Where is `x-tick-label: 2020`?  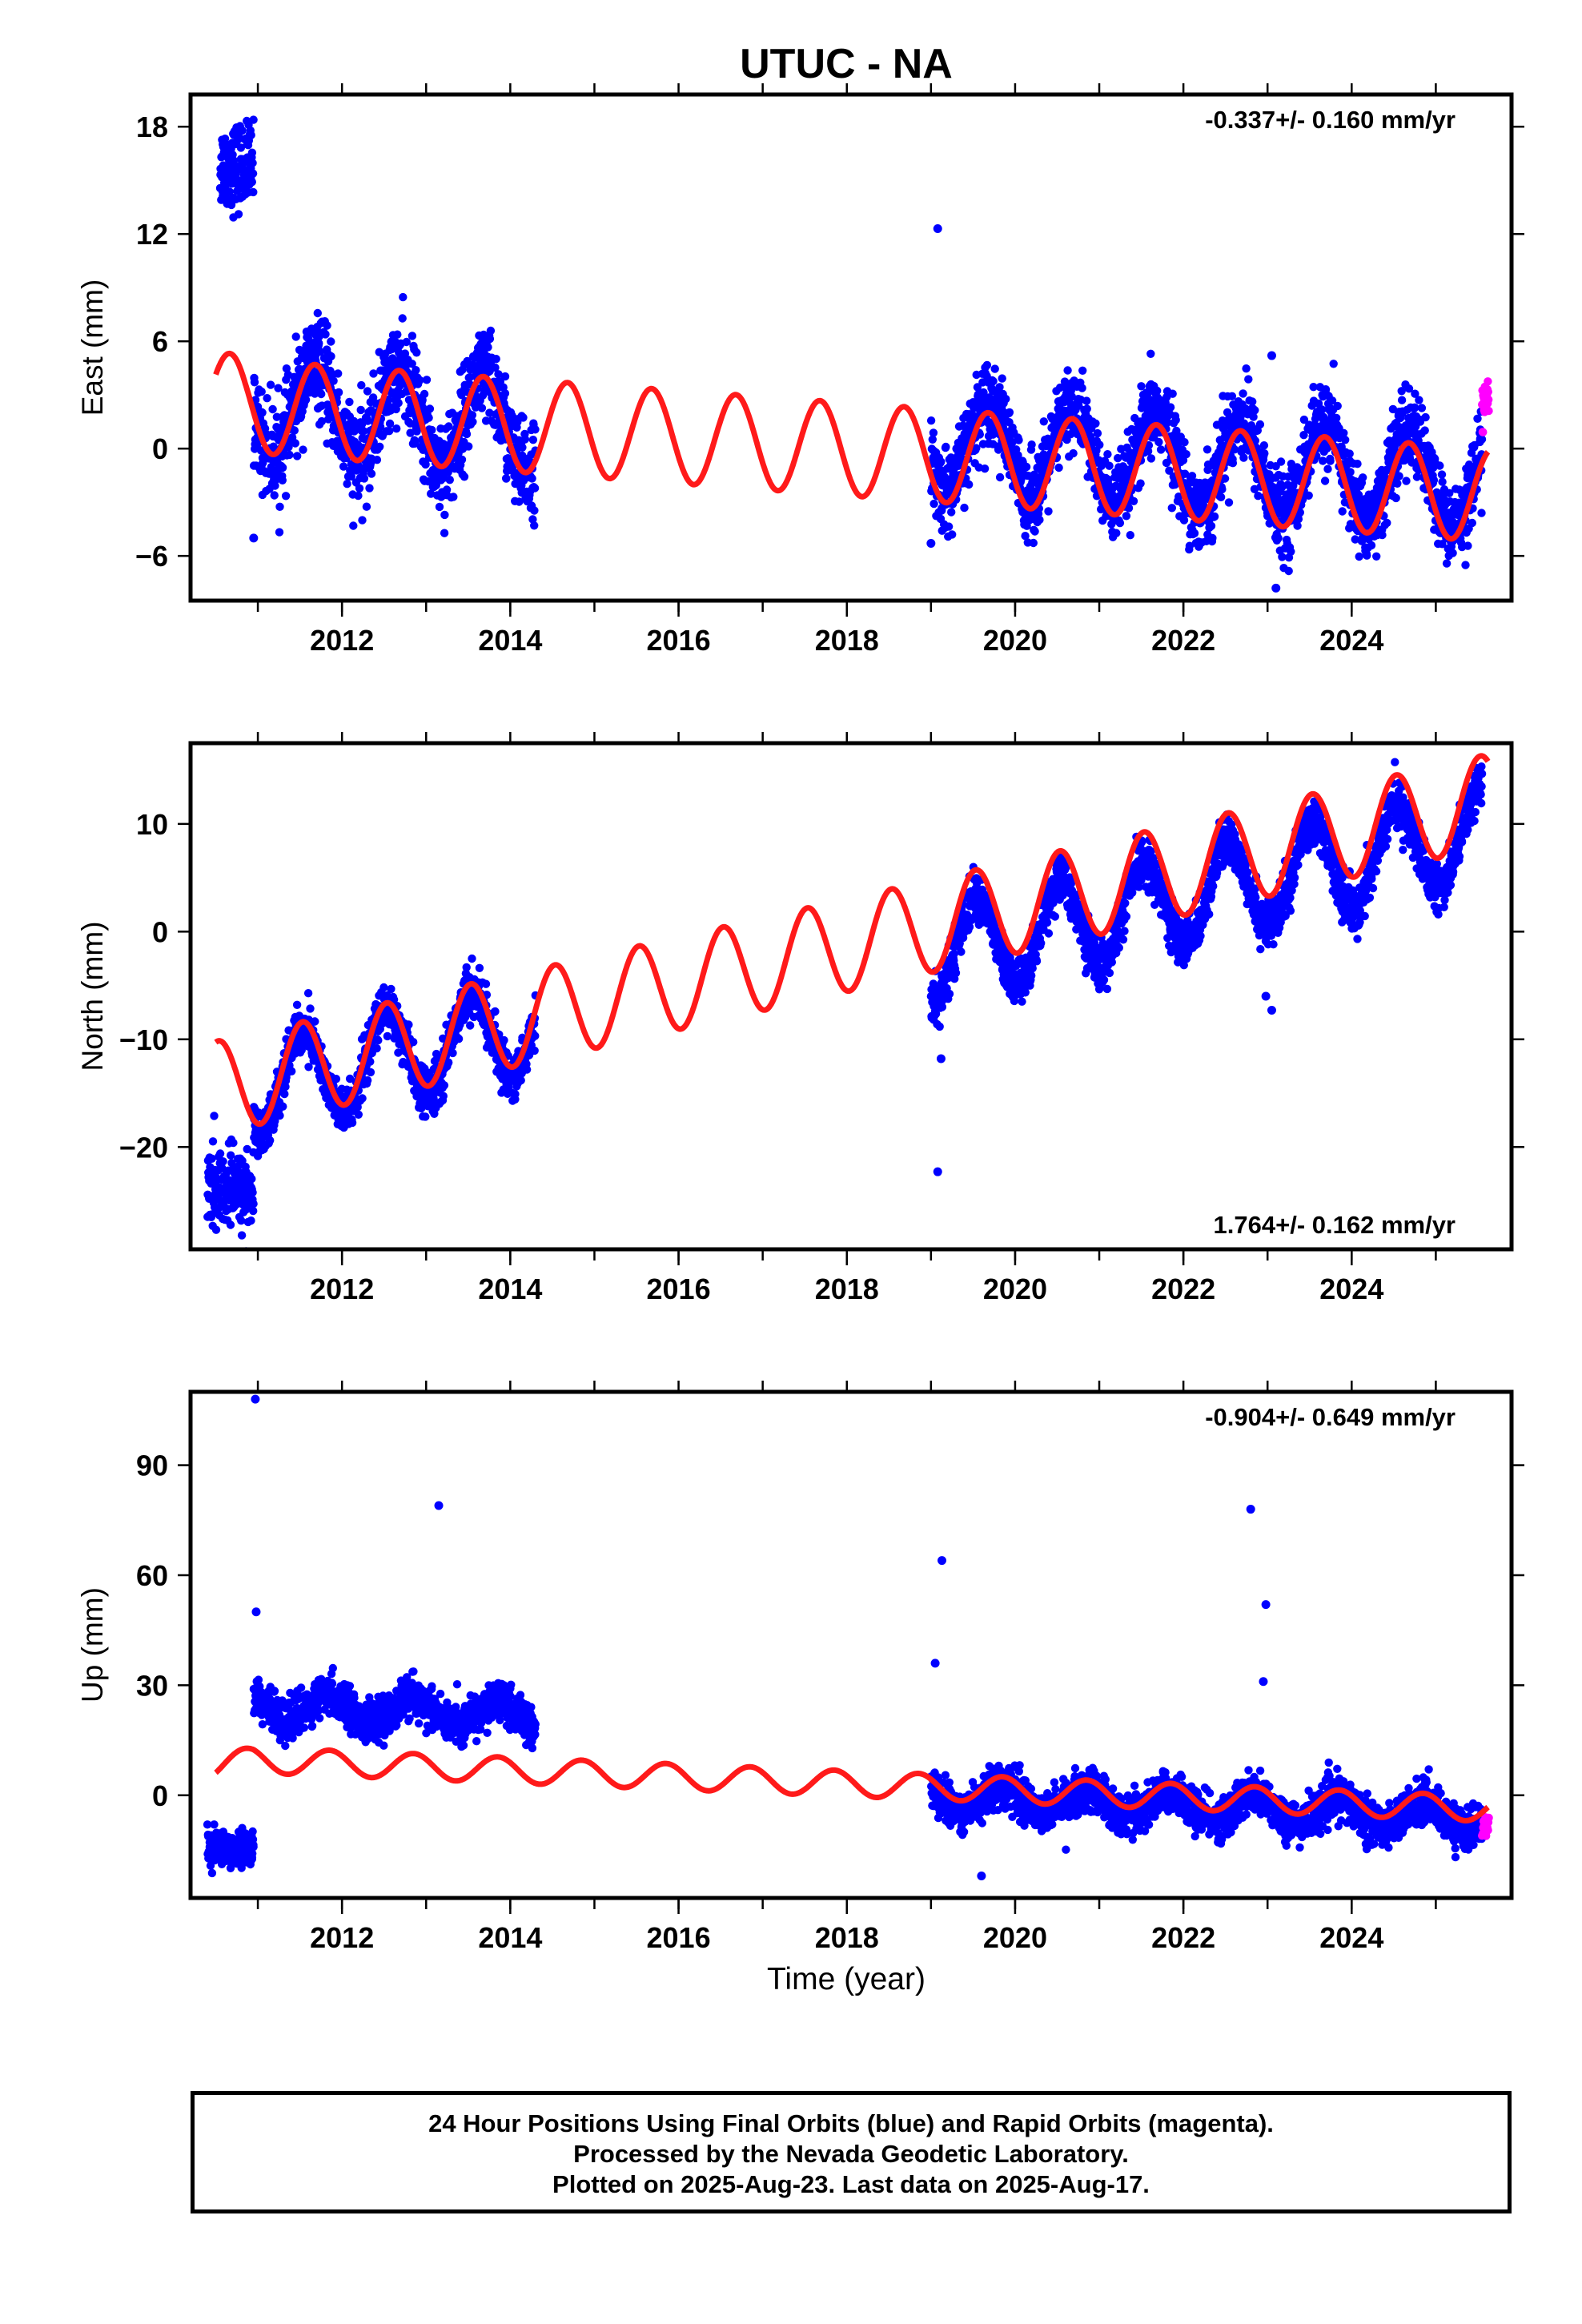
x-tick-label: 2020 is located at coordinates (1015, 640).